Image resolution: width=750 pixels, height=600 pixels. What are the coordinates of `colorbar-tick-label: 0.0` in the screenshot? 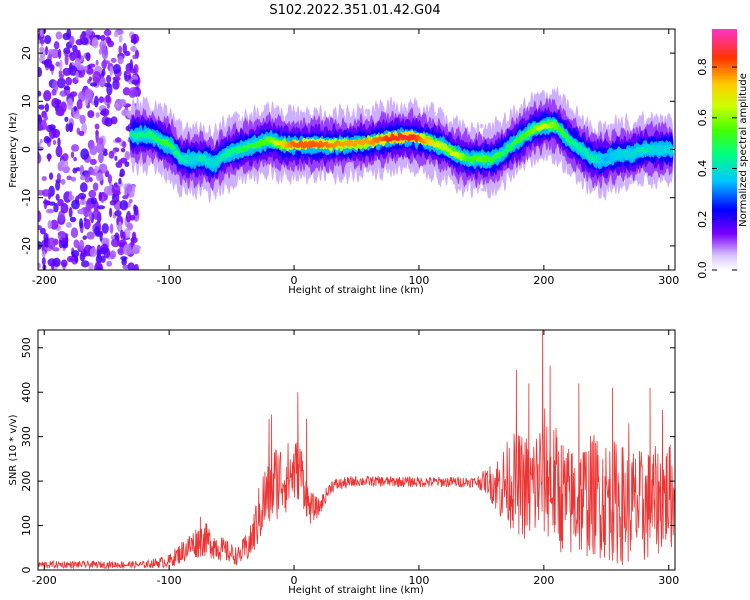 It's located at (702, 270).